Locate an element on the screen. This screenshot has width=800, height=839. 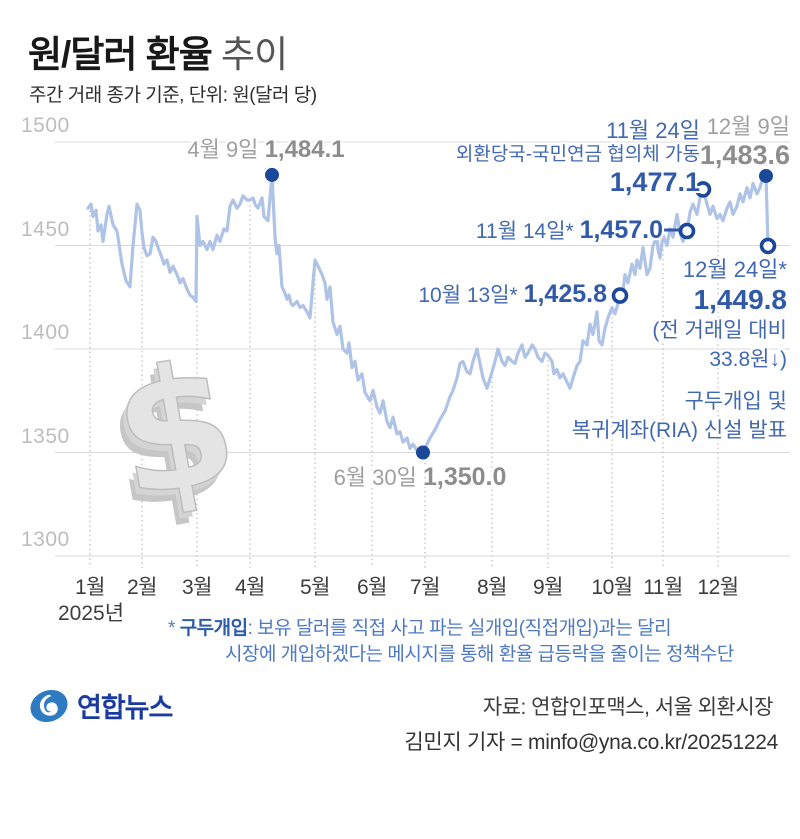
title-sub: 추이 is located at coordinates (249, 54).